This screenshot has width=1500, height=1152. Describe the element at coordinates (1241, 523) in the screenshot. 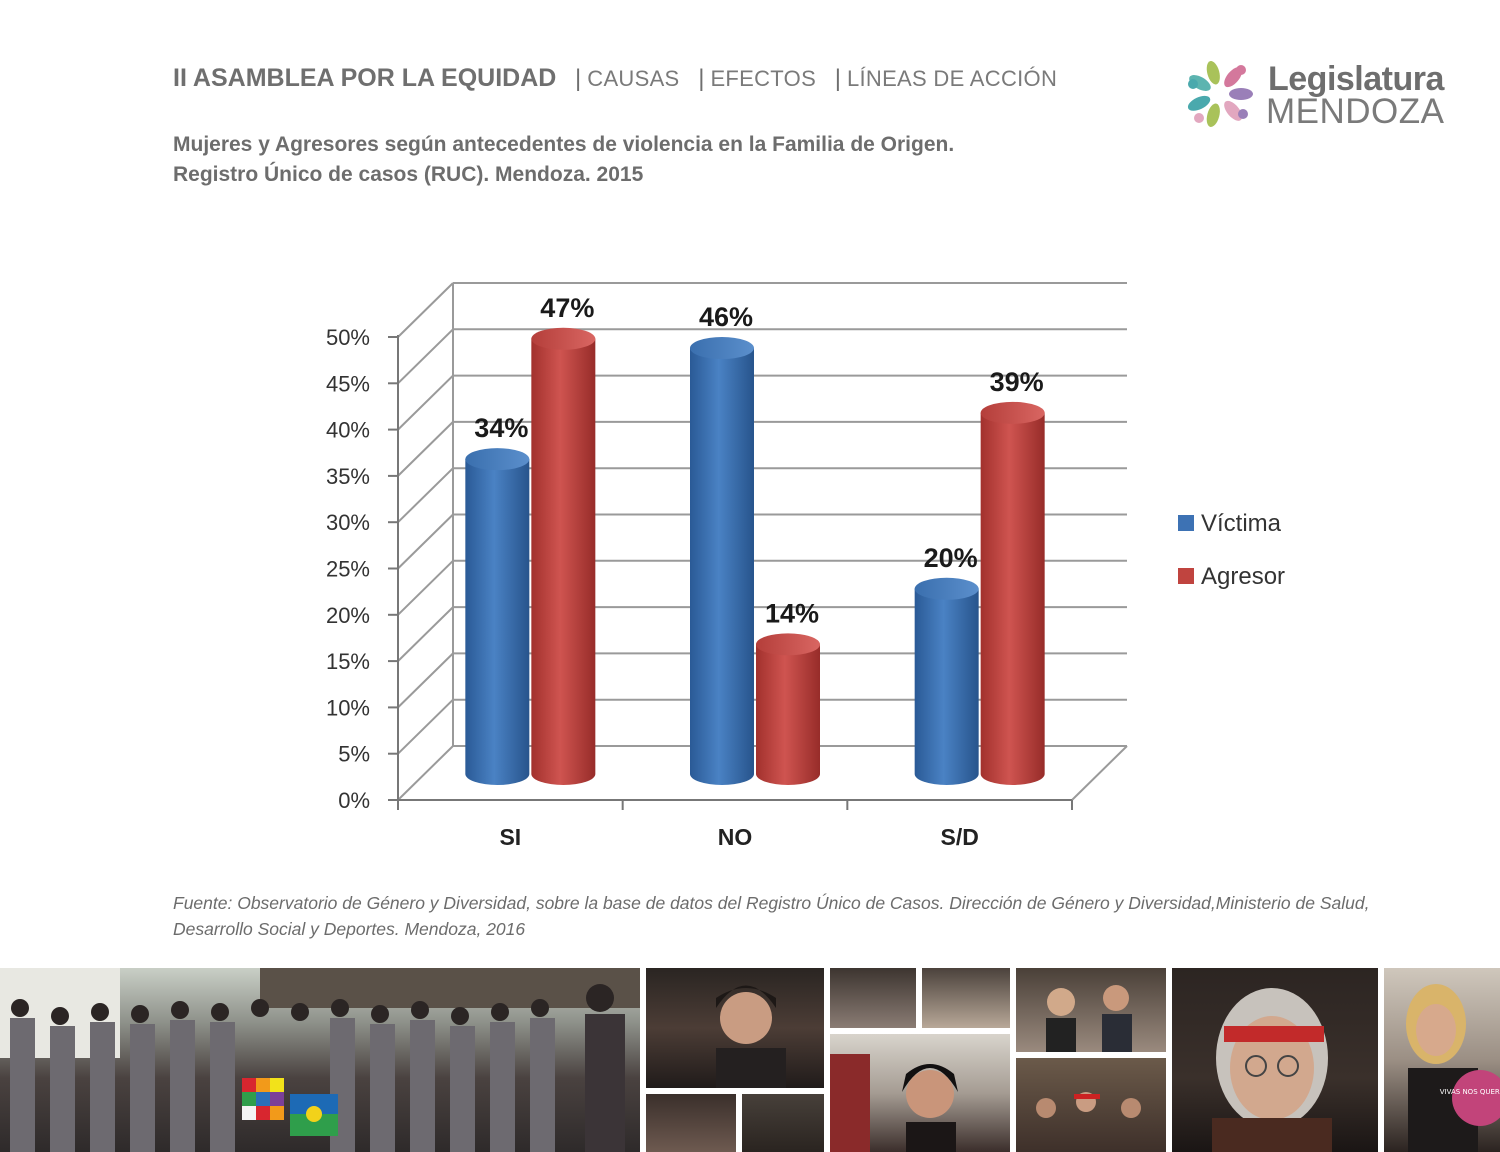

I see `legend-label: Víctima` at that location.